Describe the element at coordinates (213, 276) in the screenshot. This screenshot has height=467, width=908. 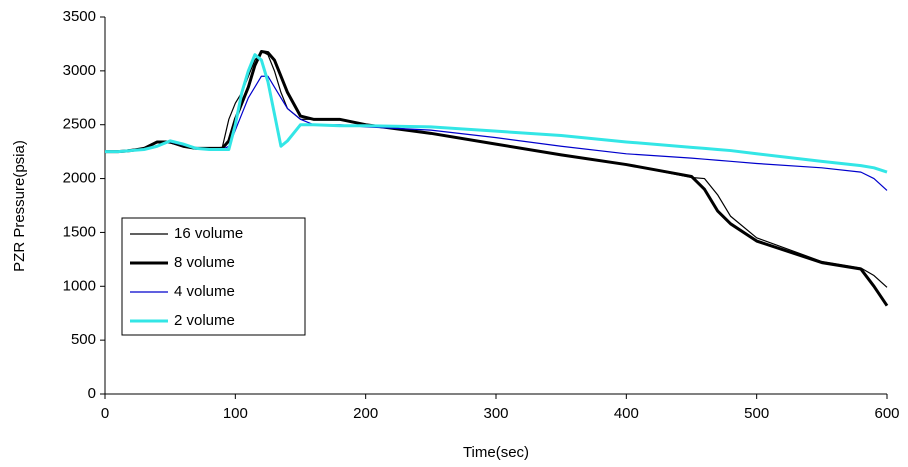
I see `legend-box` at that location.